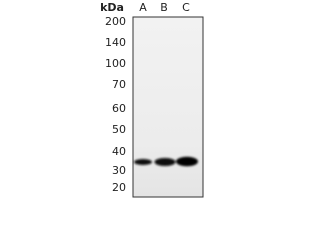 This screenshot has width=320, height=240. Describe the element at coordinates (119, 108) in the screenshot. I see `marker-label: 60` at that location.